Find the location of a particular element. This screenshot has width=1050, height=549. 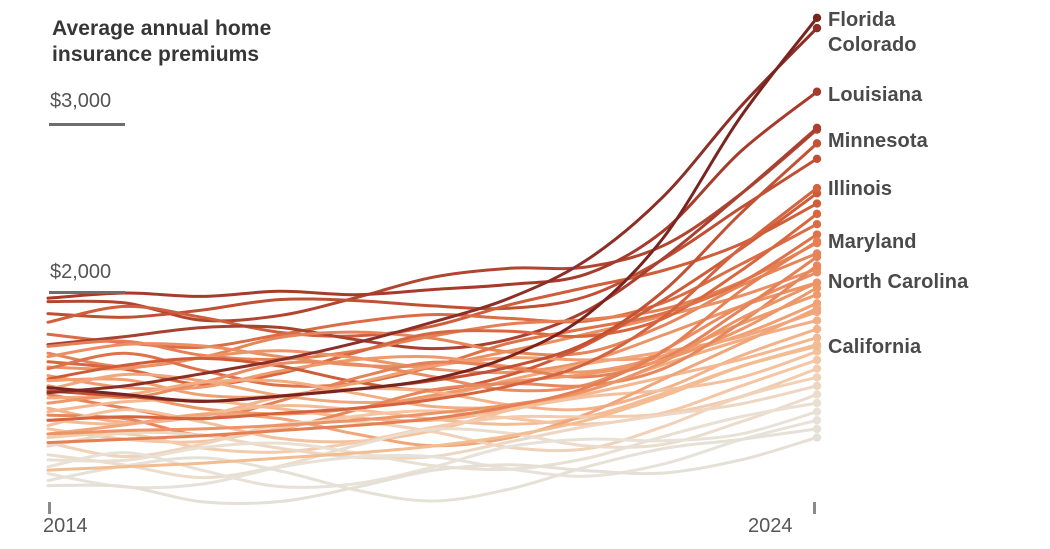

chart-title: Average annual home insurance premiums is located at coordinates (162, 42).